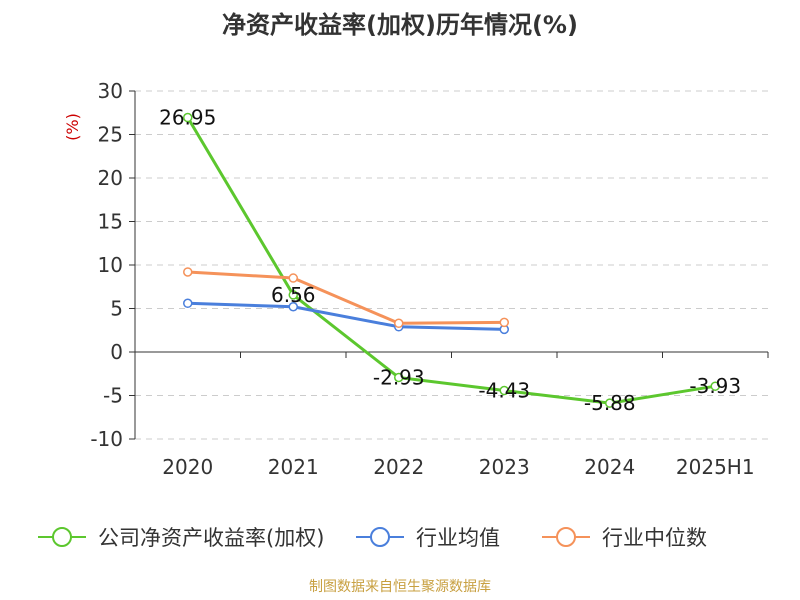 The height and width of the screenshot is (600, 800). I want to click on legend: 公司净资产收益率(加权) 行业均值 行业中位数, so click(372, 538).